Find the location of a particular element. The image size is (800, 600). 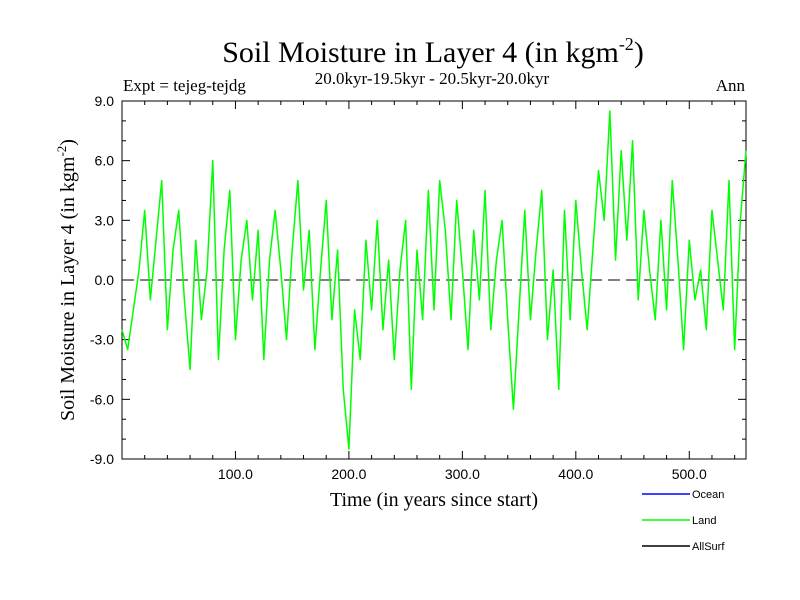

period-label: 20.0kyr-19.5kyr - 20.5kyr-20.0kyr is located at coordinates (432, 78).